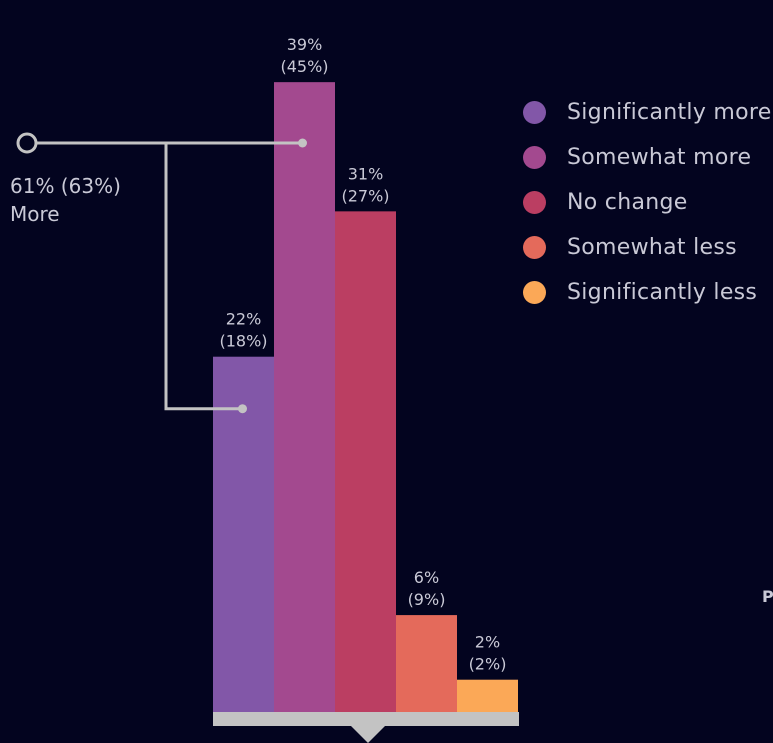  I want to click on bar-secondary-label: (45%), so click(304, 66).